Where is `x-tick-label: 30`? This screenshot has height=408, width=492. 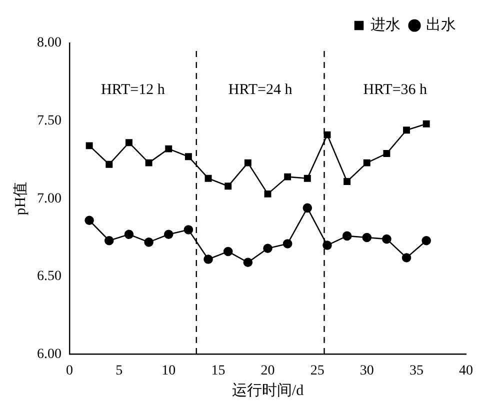 x-tick-label: 30 is located at coordinates (367, 370).